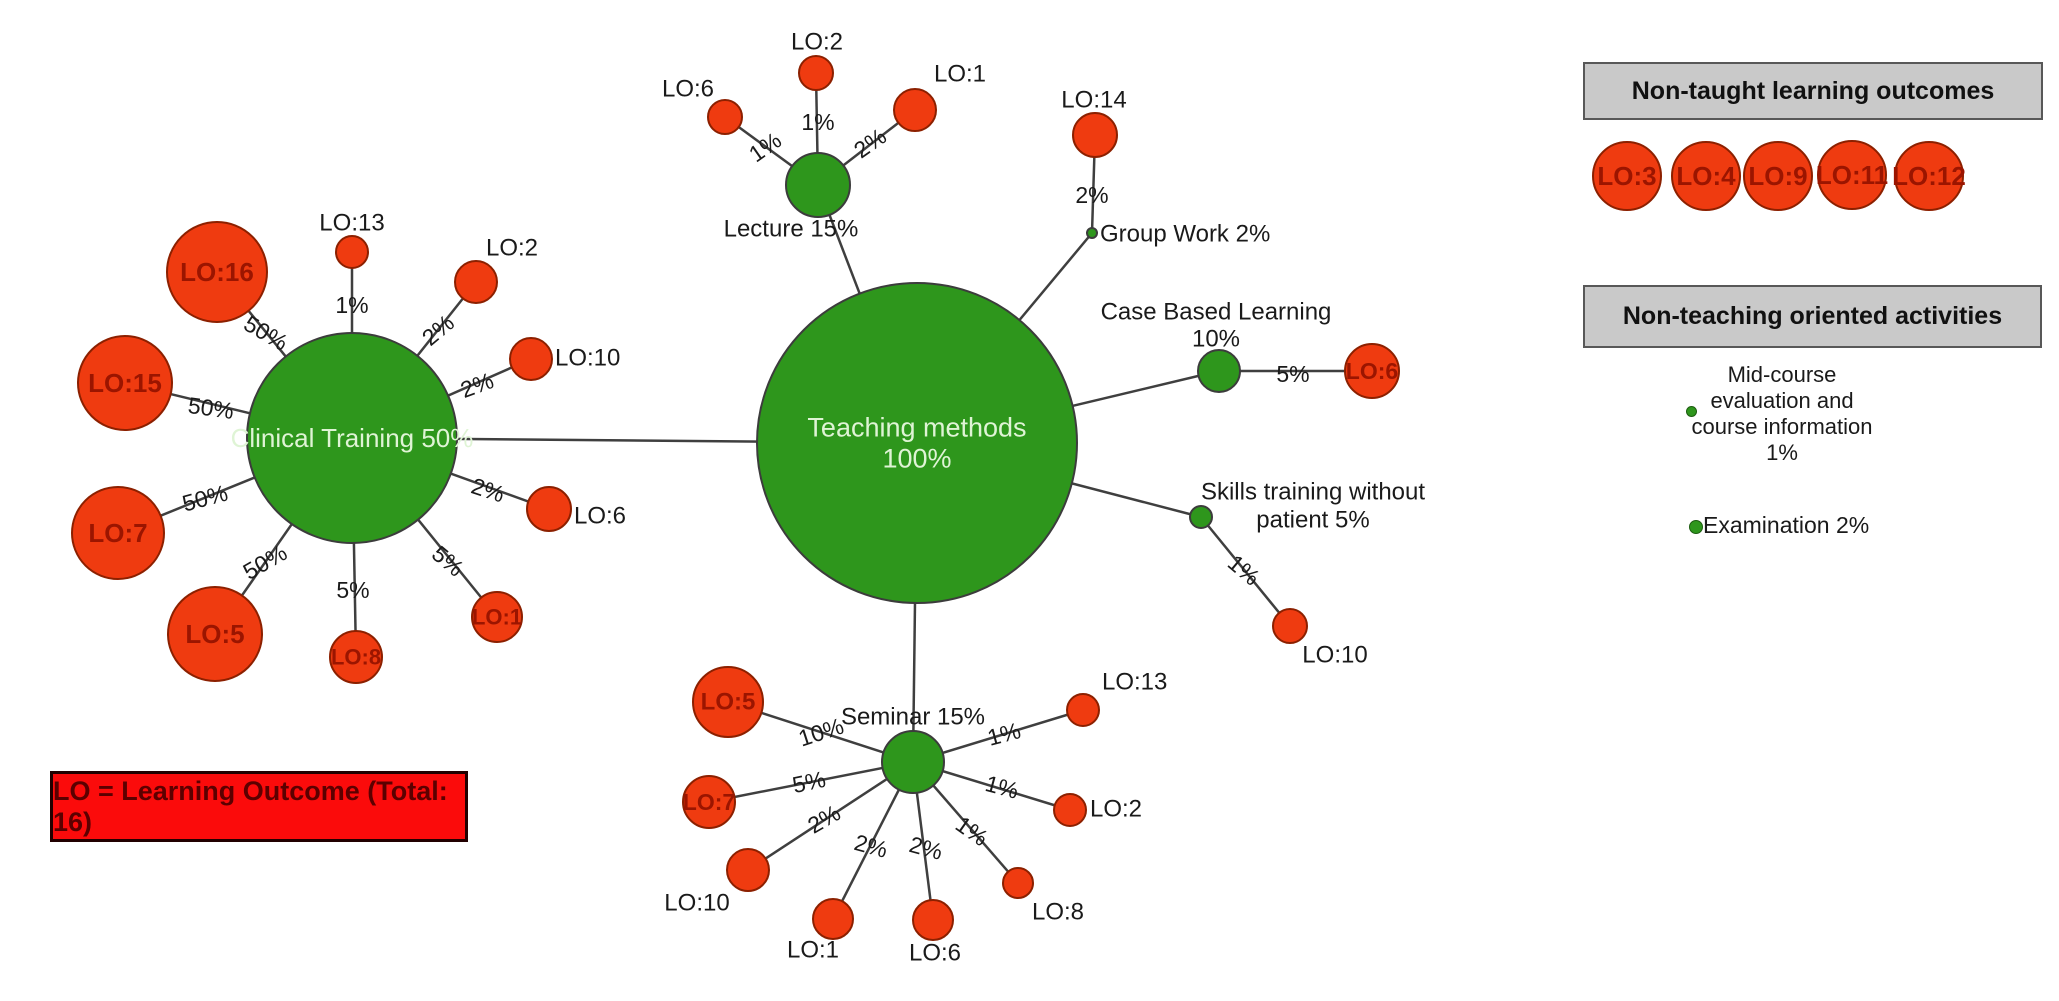  I want to click on node-se_lo2, so click(1070, 810).